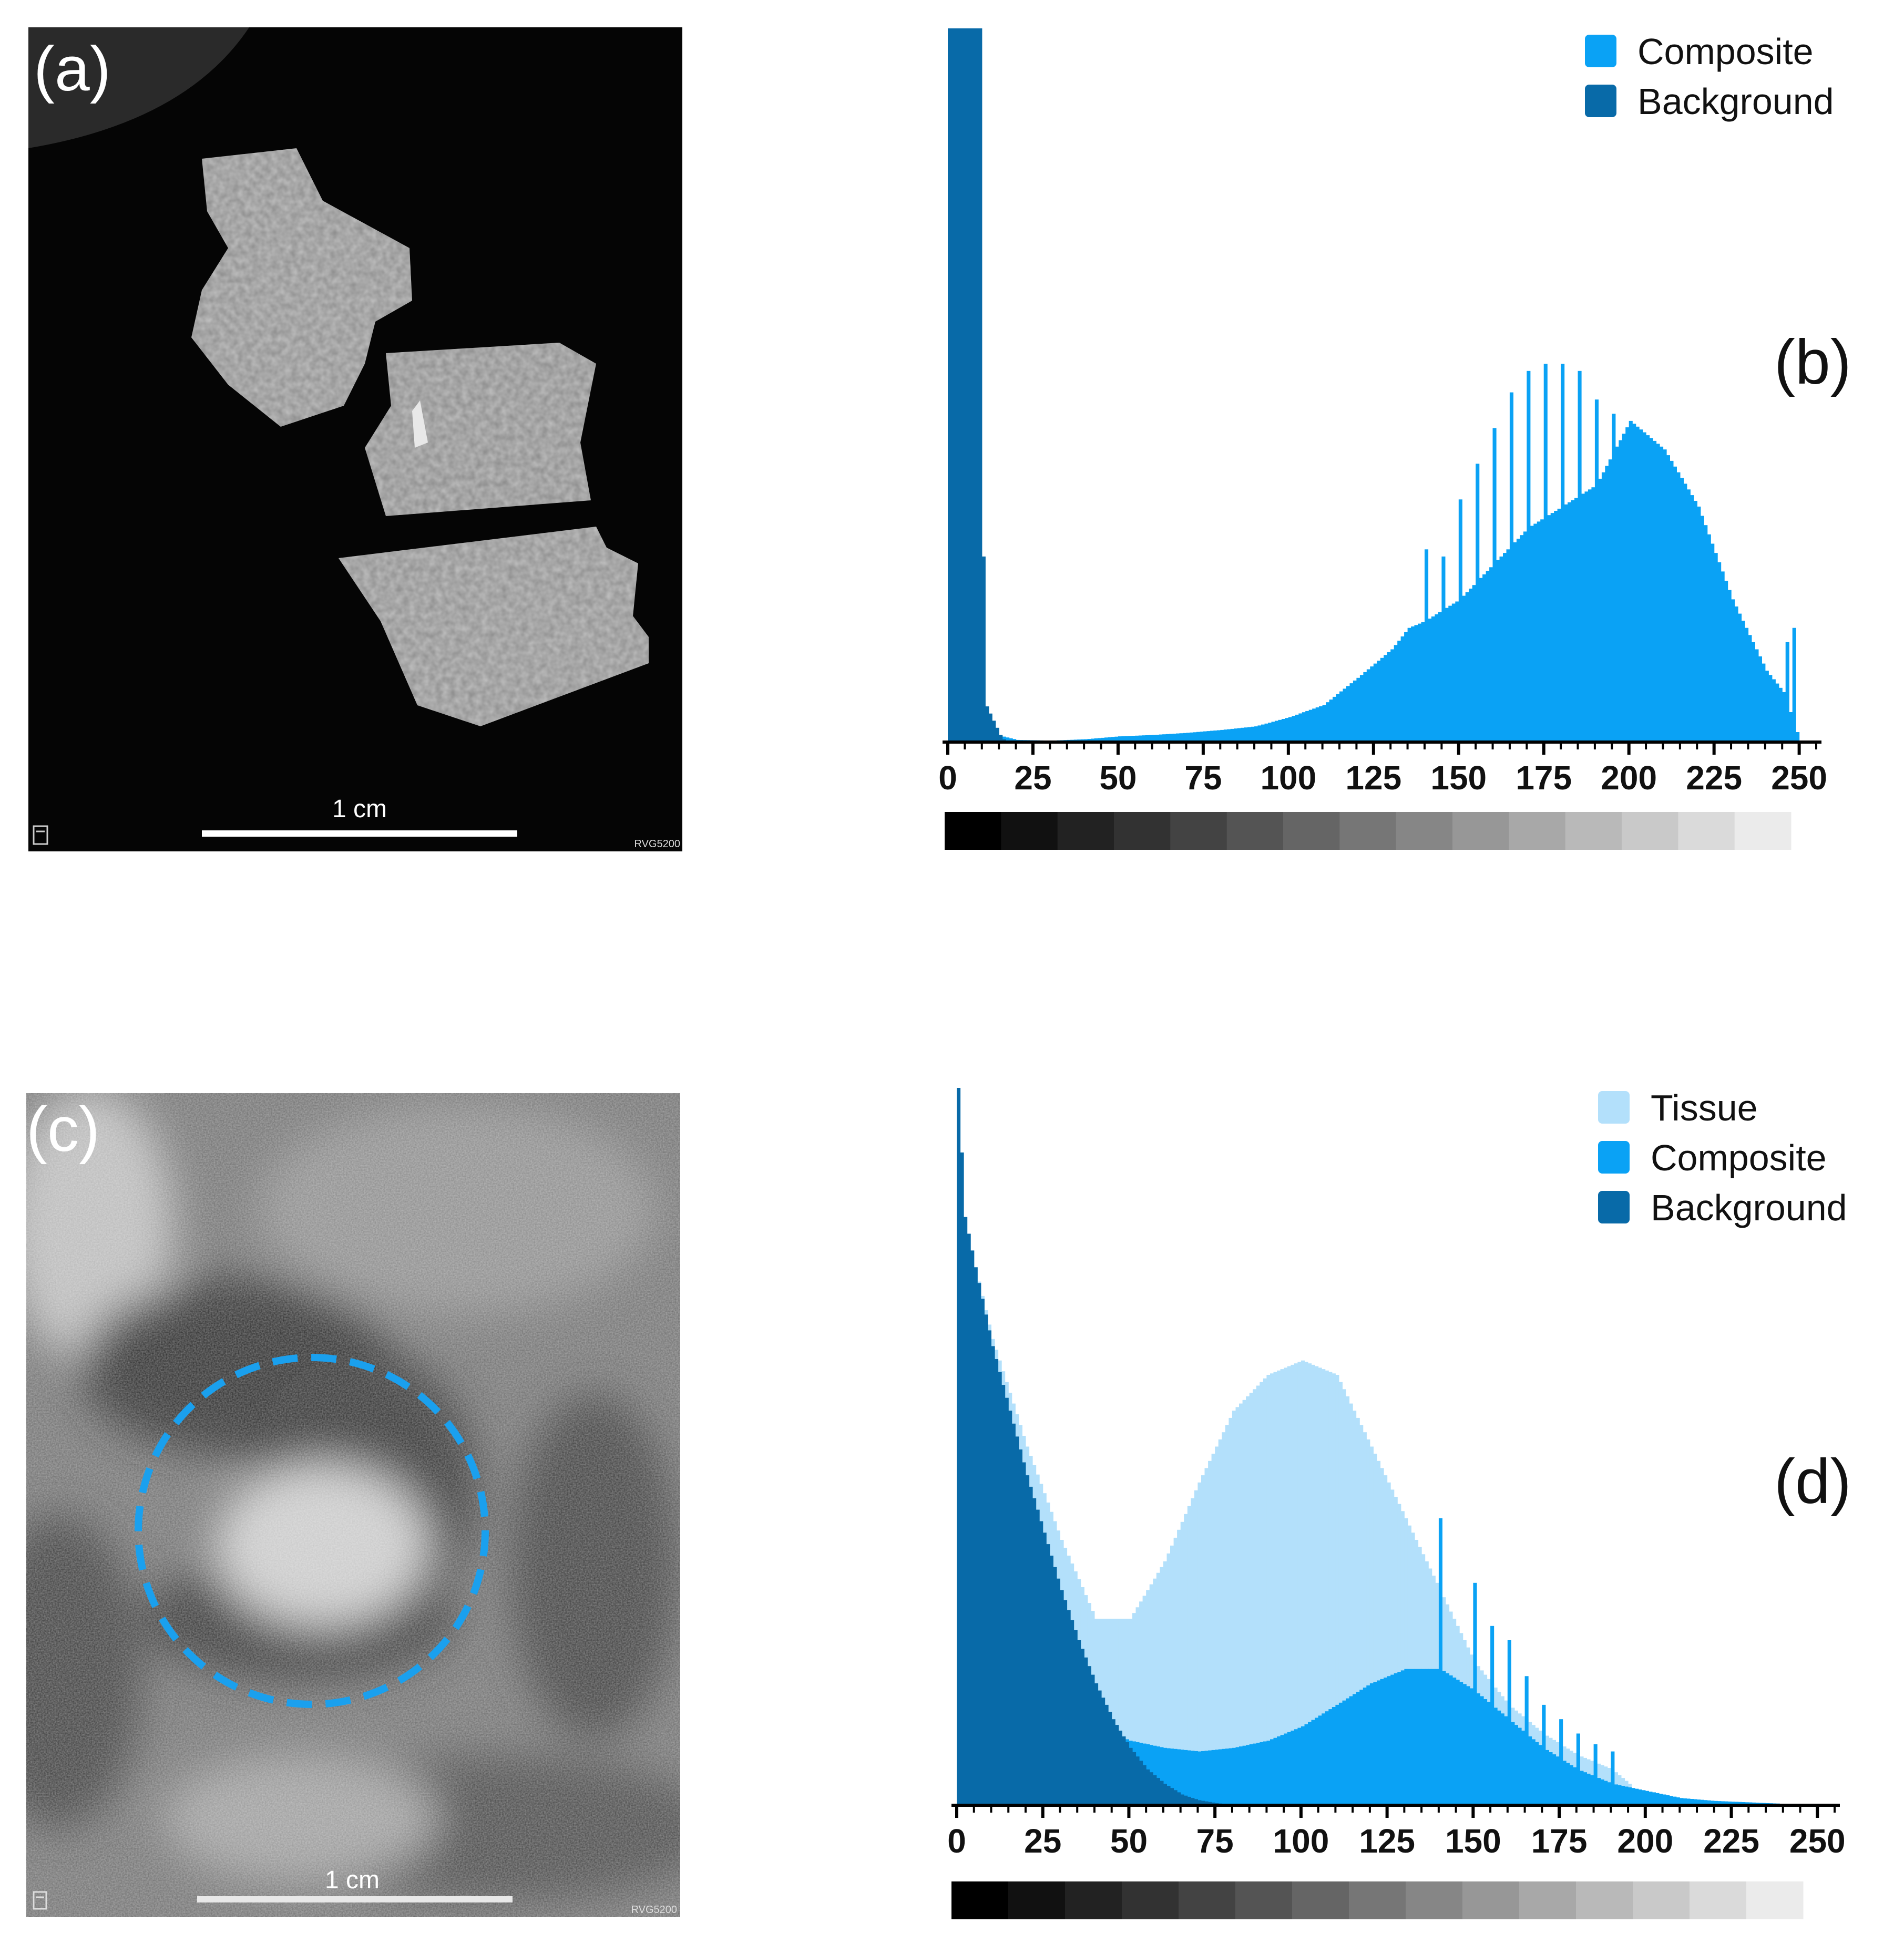 The width and height of the screenshot is (1904, 1944). Describe the element at coordinates (956, 1841) in the screenshot. I see `x-tick-label: 0` at that location.